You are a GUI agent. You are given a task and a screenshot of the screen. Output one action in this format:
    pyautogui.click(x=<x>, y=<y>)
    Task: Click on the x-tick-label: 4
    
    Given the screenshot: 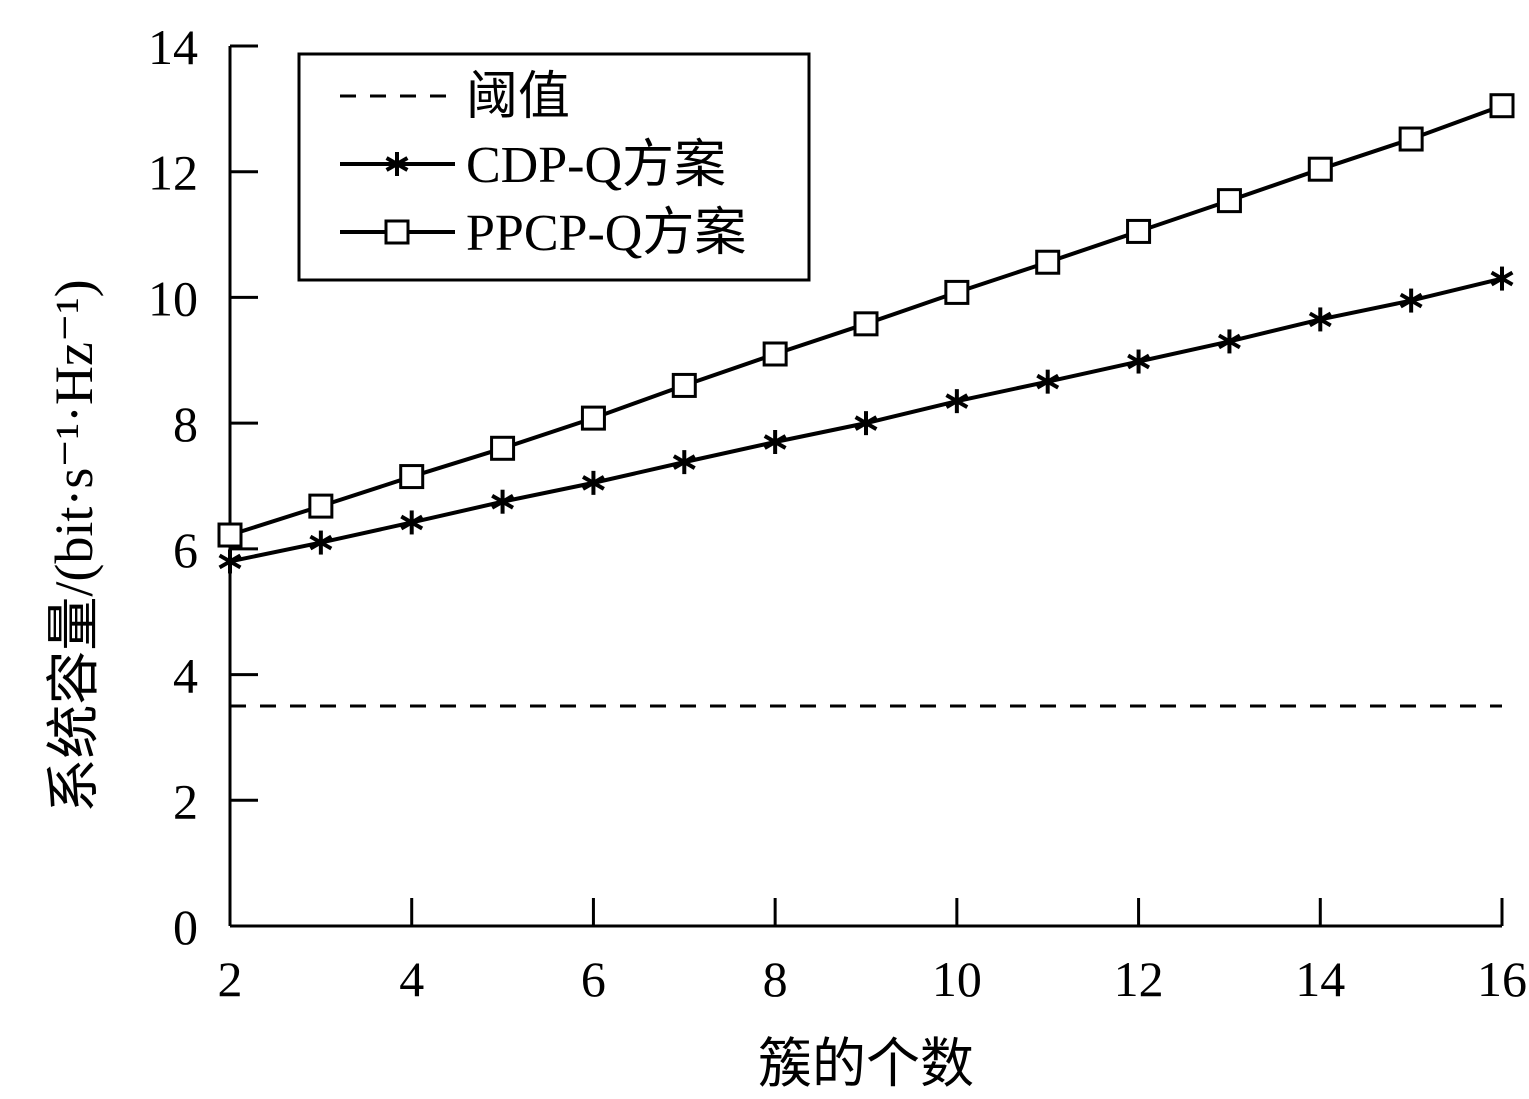 What is the action you would take?
    pyautogui.click(x=411, y=979)
    